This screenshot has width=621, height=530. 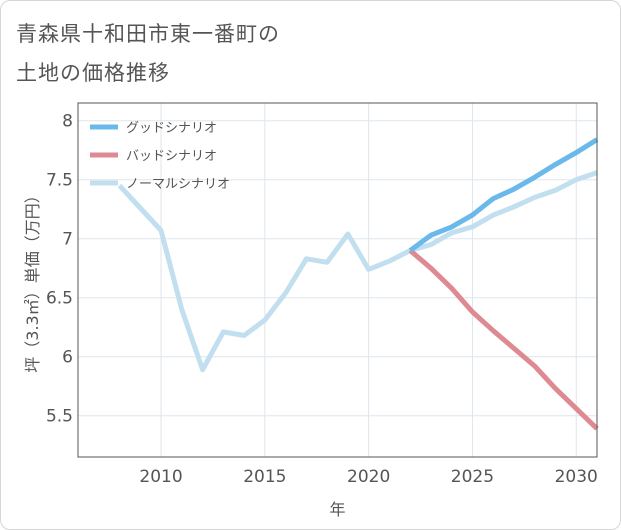 What do you see at coordinates (59, 299) in the screenshot?
I see `y-tick-label: 6.5` at bounding box center [59, 299].